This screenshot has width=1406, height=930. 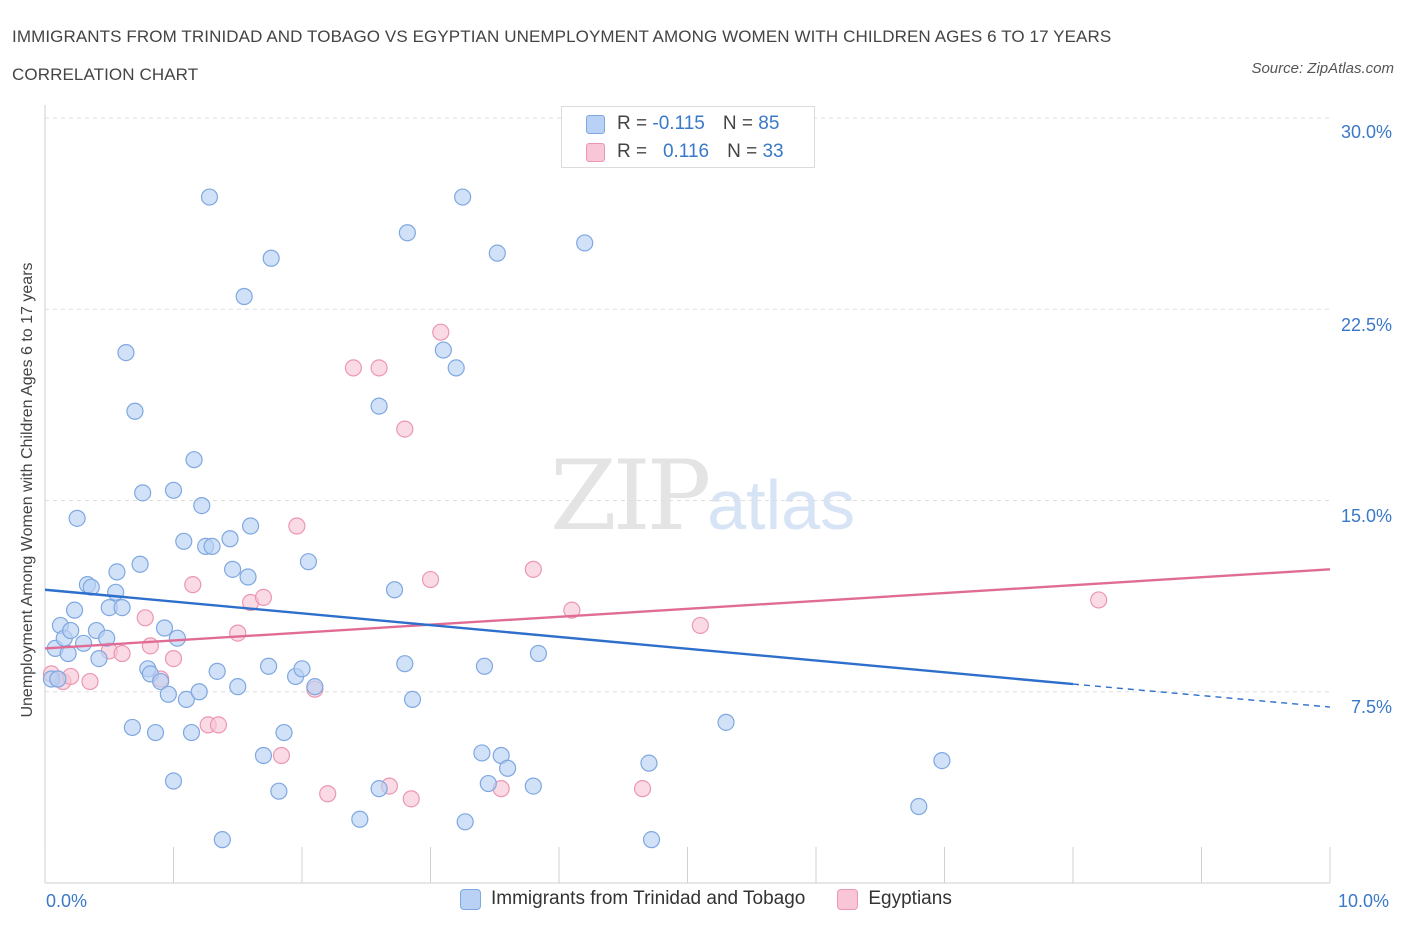 I want to click on legend-item-egyptians: Egyptians, so click(x=894, y=899).